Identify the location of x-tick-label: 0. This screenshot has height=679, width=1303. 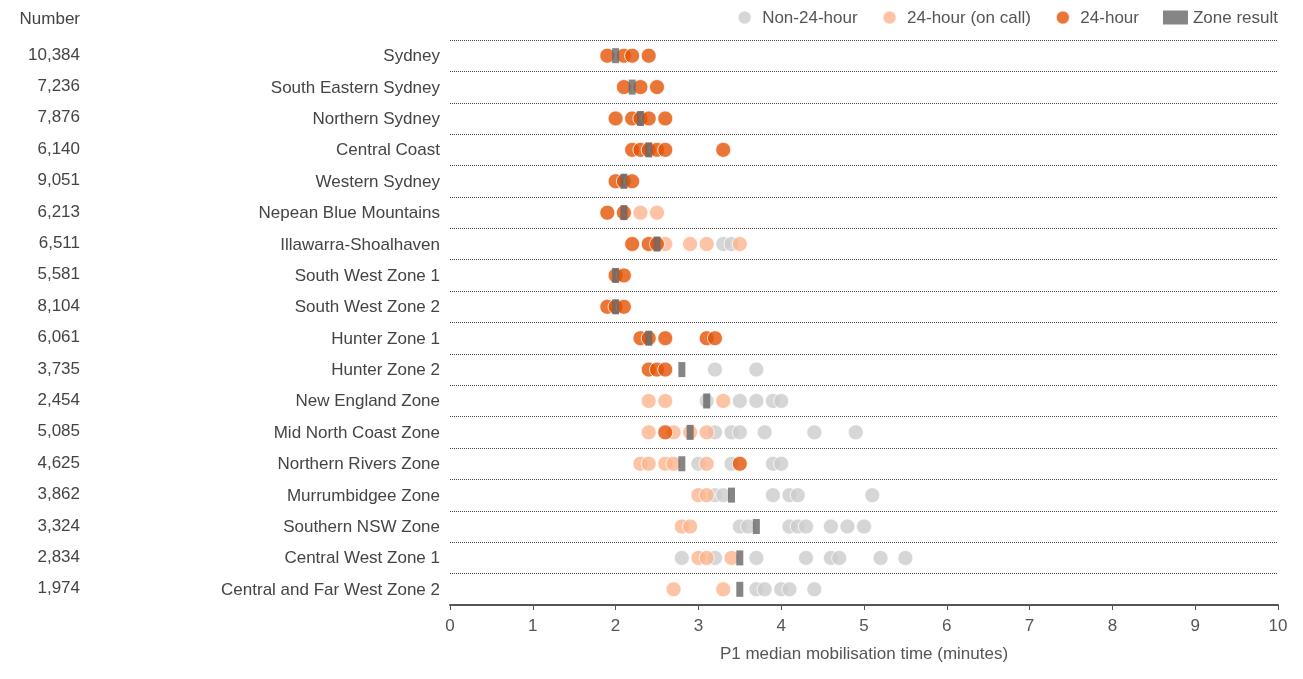
(450, 625).